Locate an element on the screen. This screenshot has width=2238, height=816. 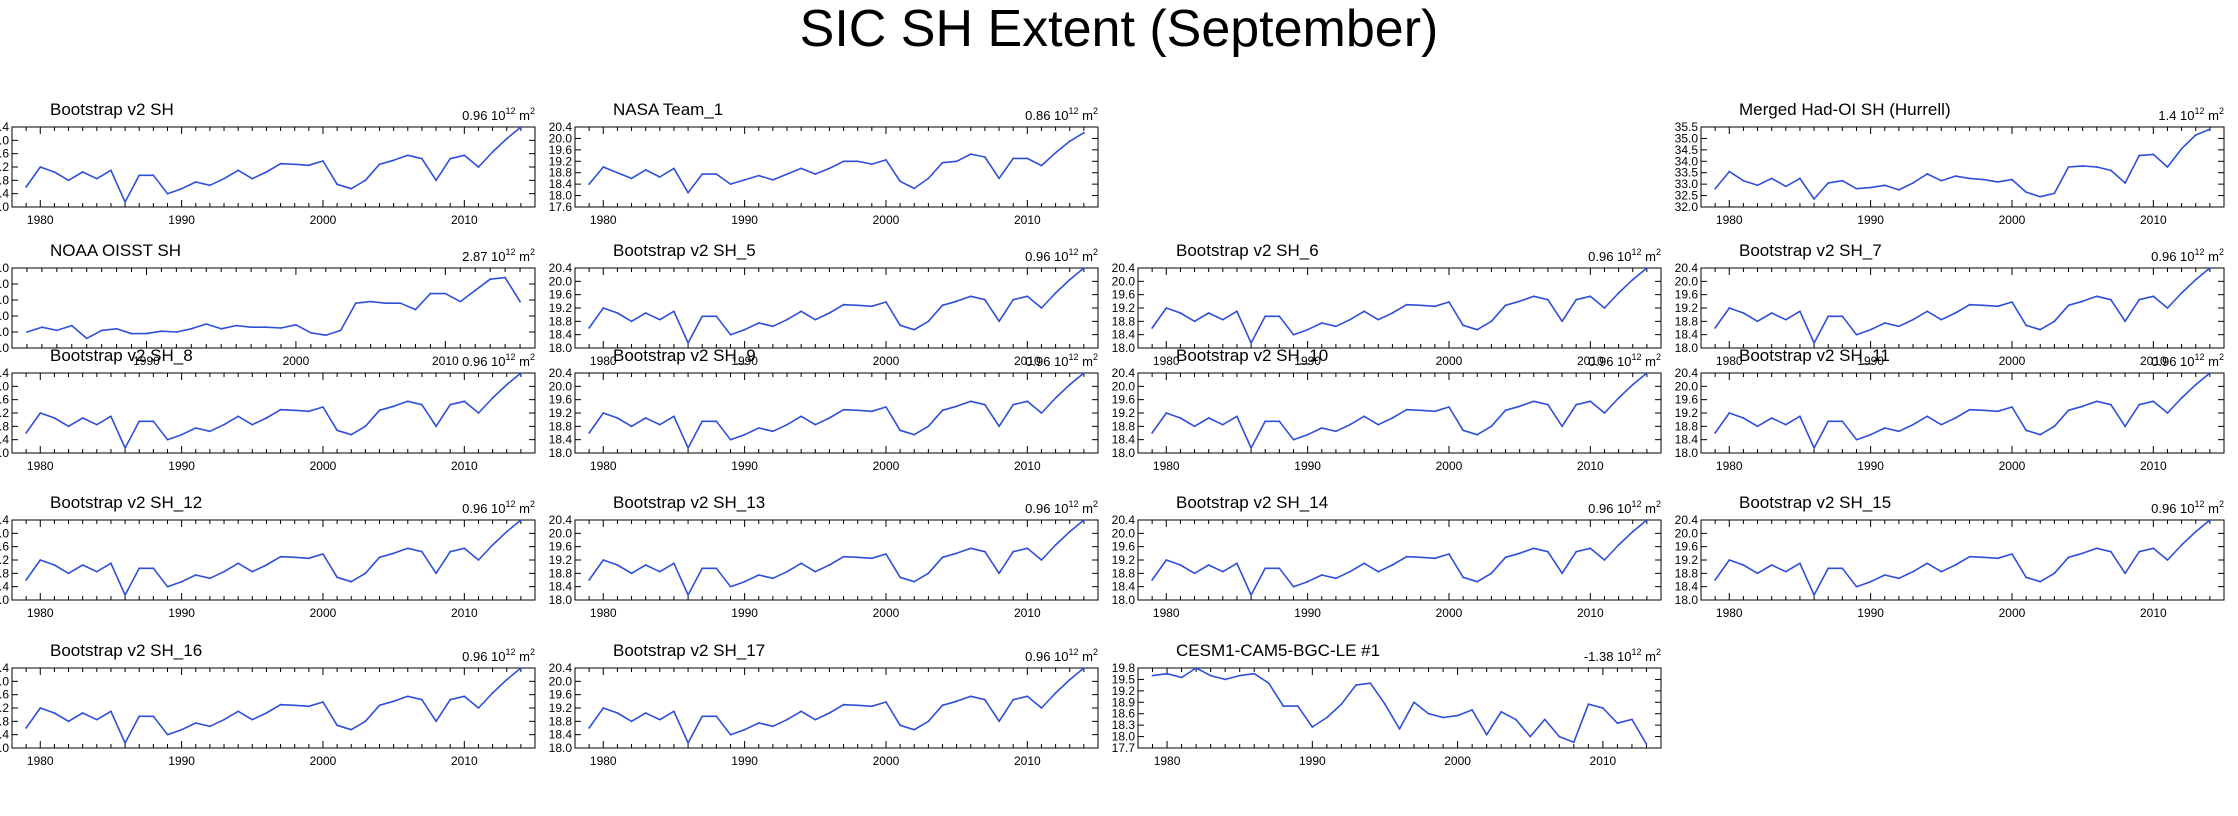
units-exponent-2: 2 is located at coordinates (1095, 252).